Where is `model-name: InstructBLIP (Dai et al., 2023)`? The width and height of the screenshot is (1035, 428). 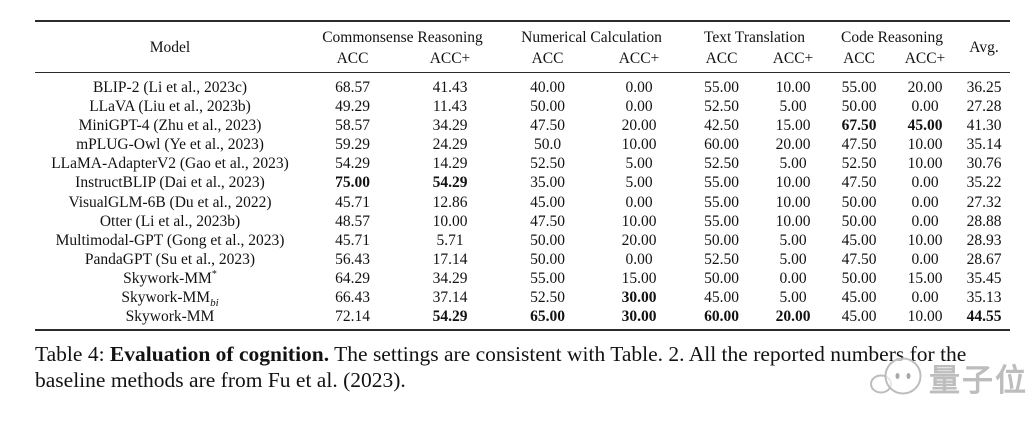 model-name: InstructBLIP (Dai et al., 2023) is located at coordinates (170, 183).